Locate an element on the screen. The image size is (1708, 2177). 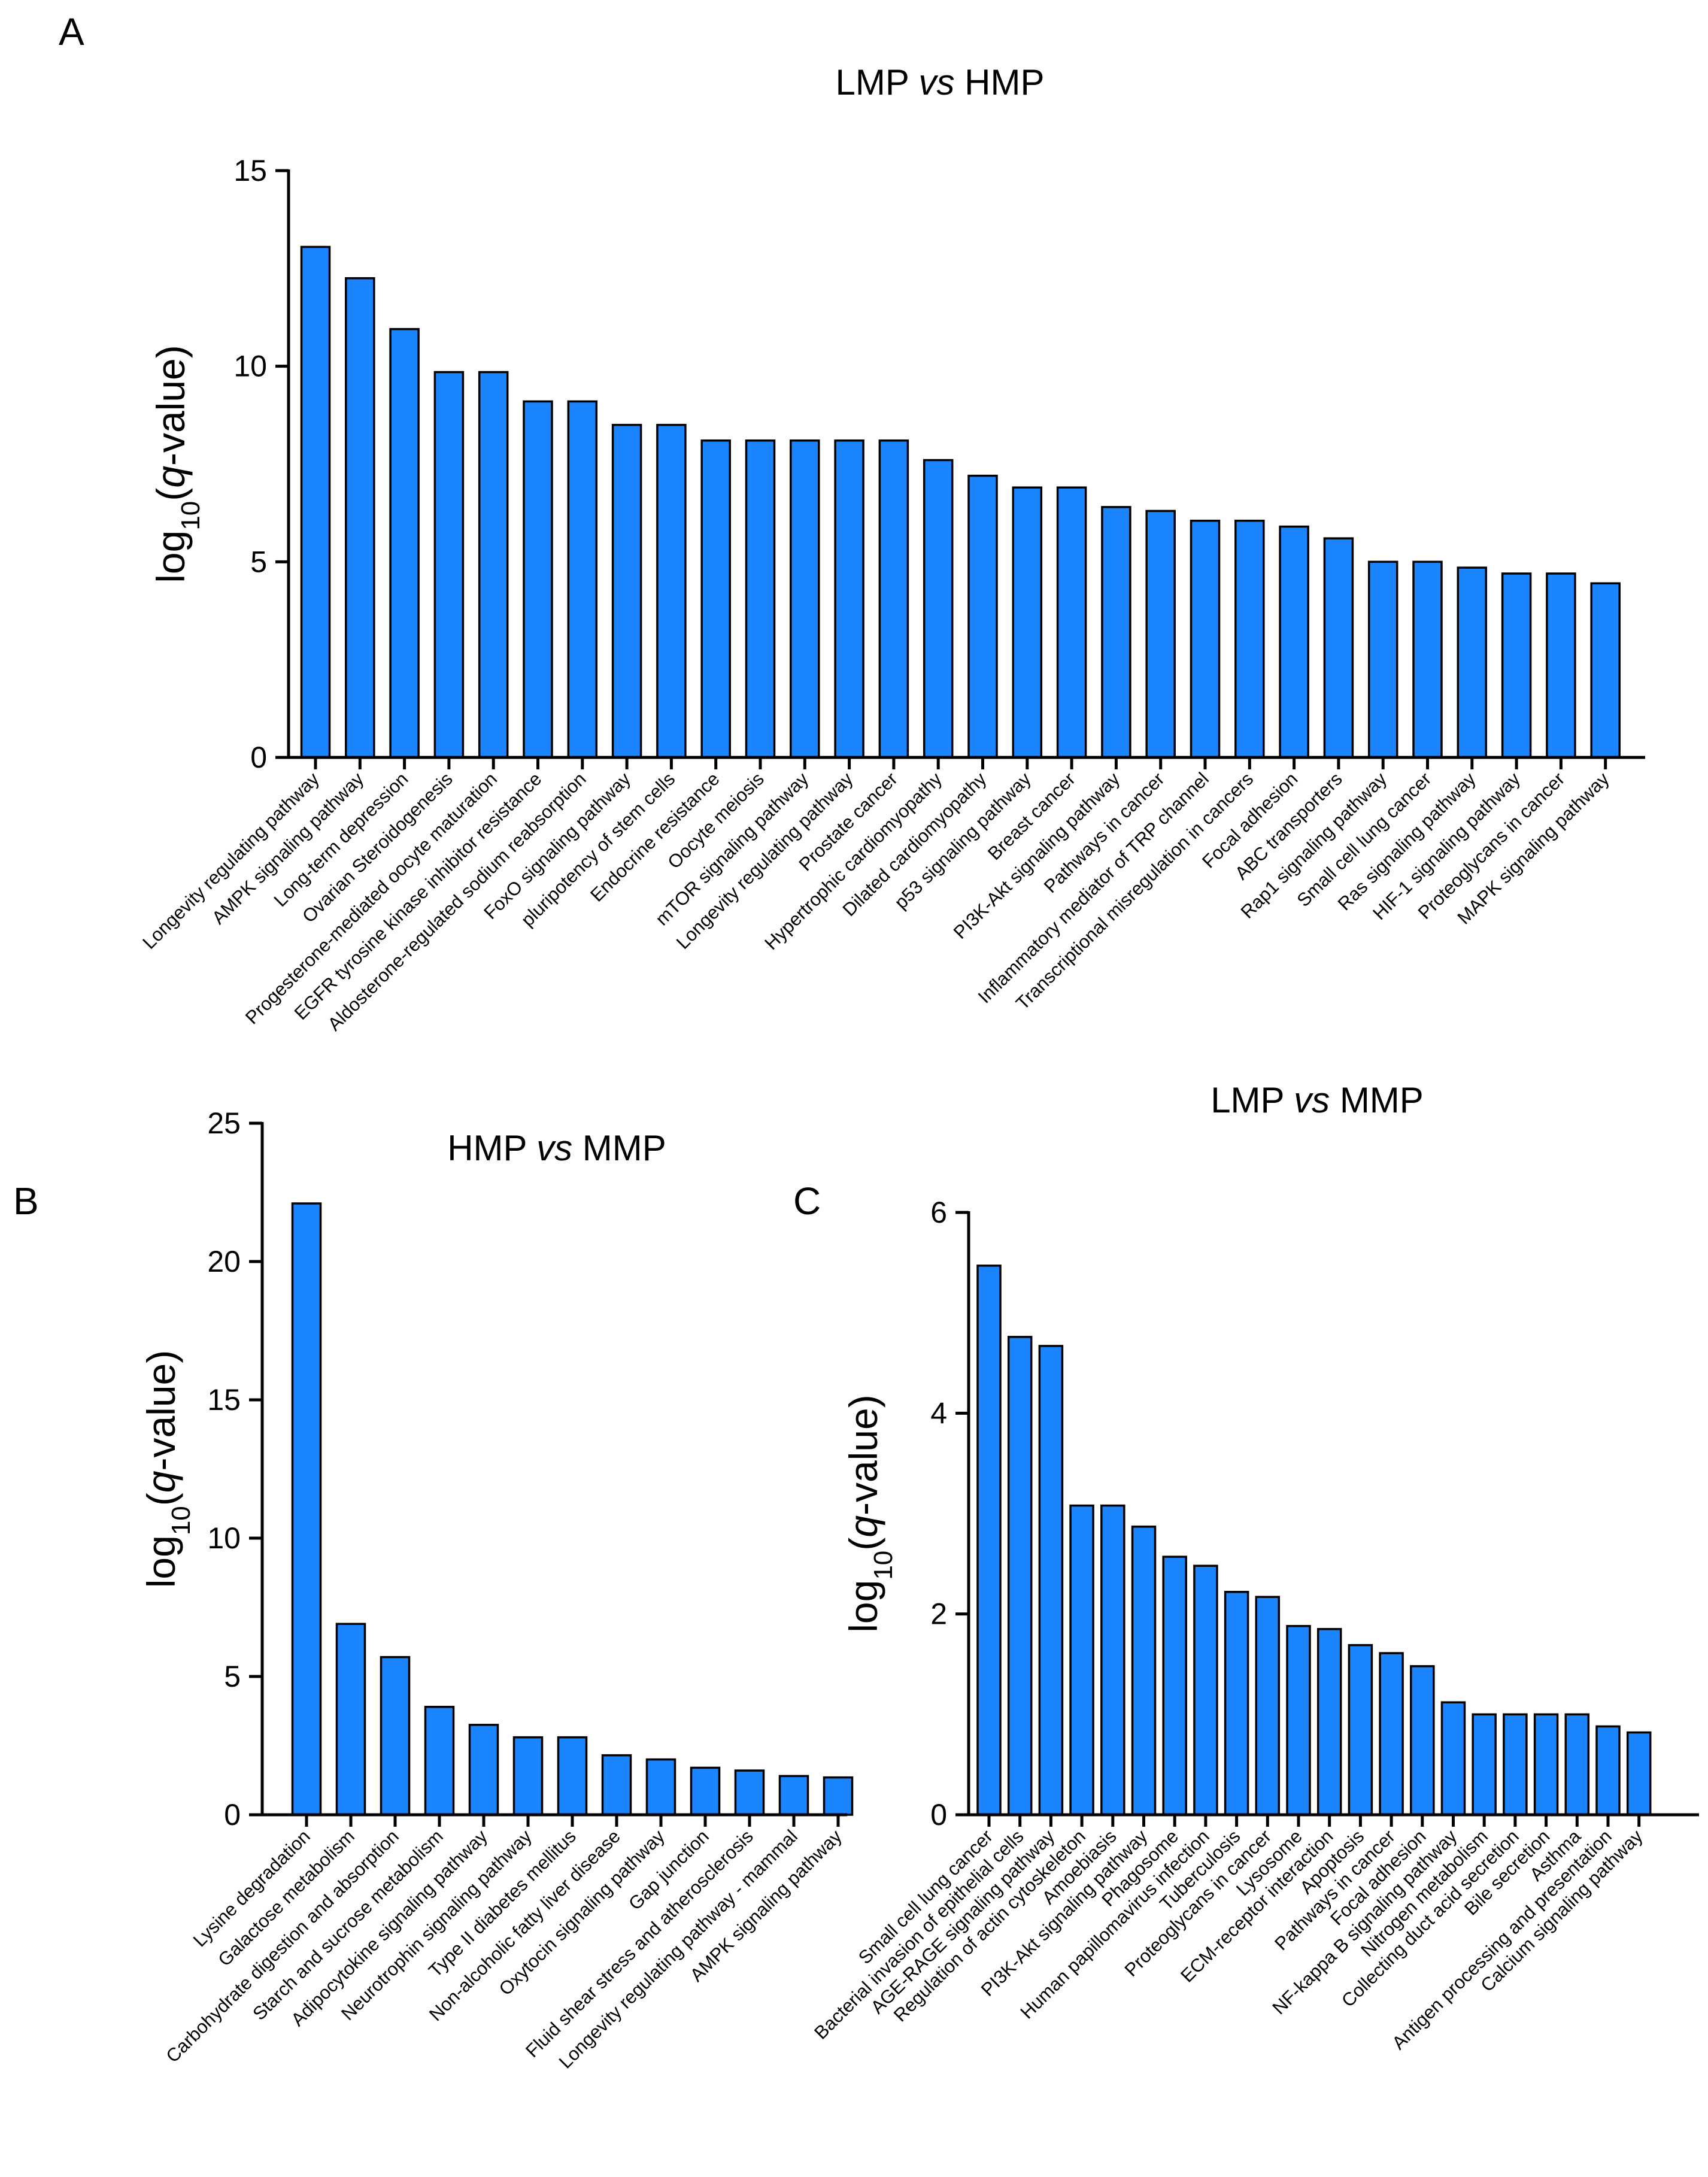
panel-letter: C is located at coordinates (807, 1201).